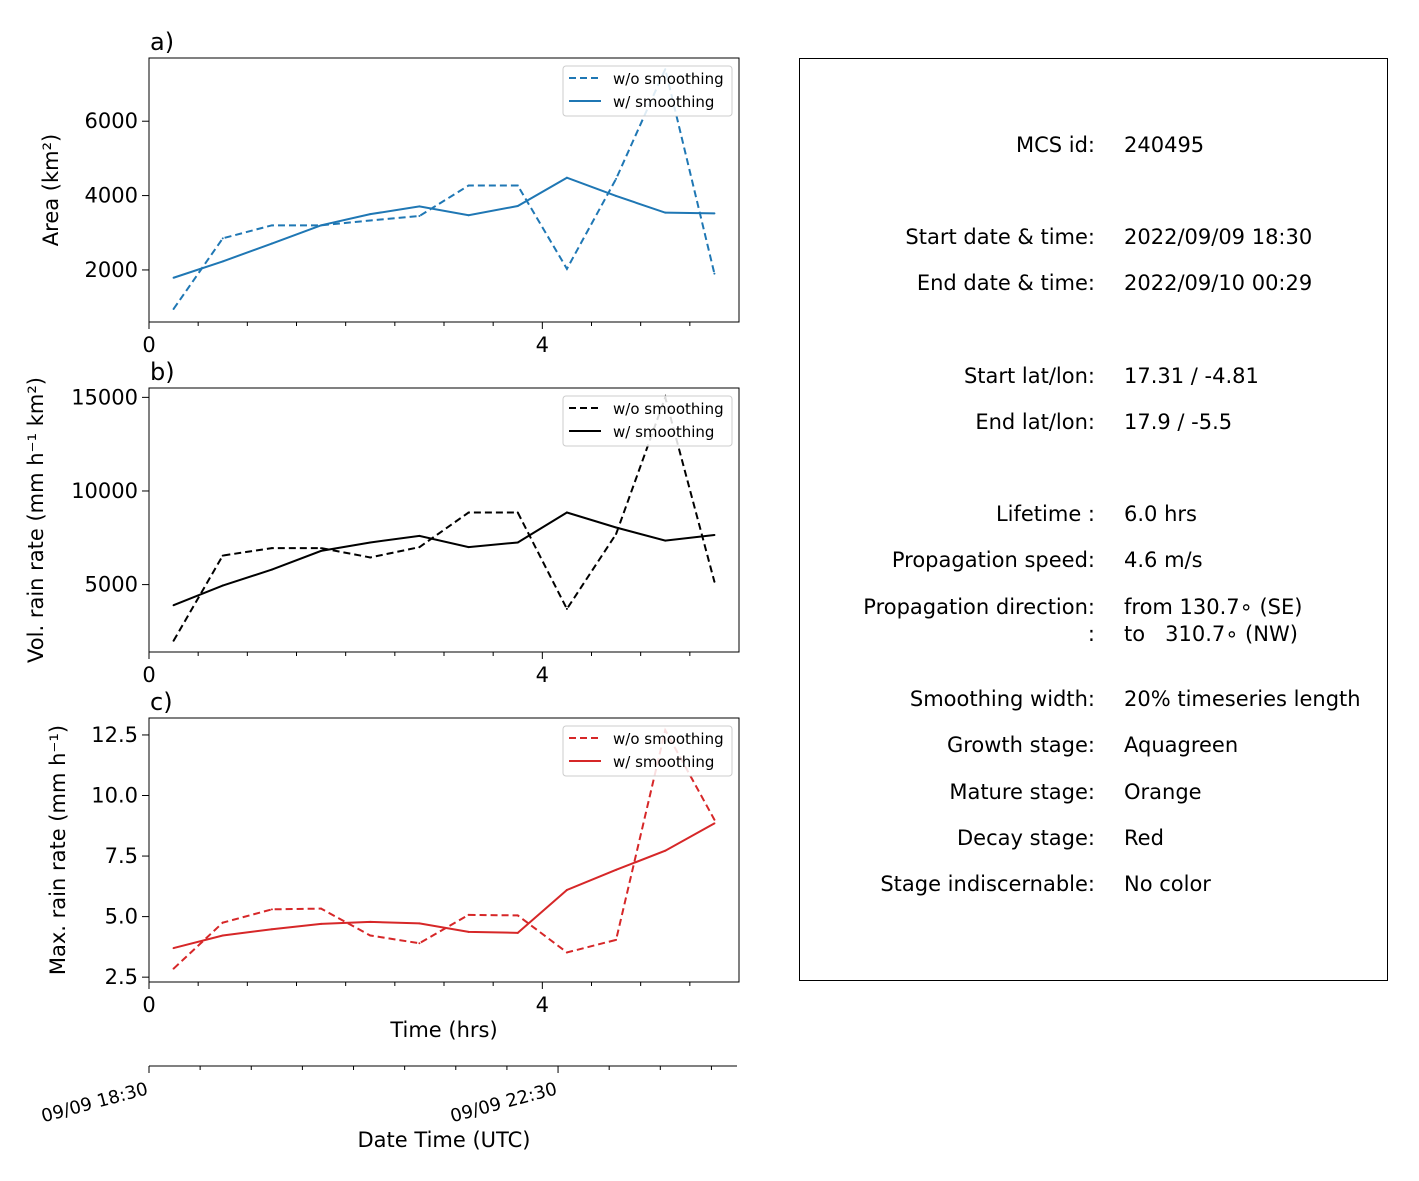 This screenshot has width=1419, height=1181. I want to click on info-row-start-latlon: Start lat/lon: 17.31 / -4.81, so click(1094, 376).